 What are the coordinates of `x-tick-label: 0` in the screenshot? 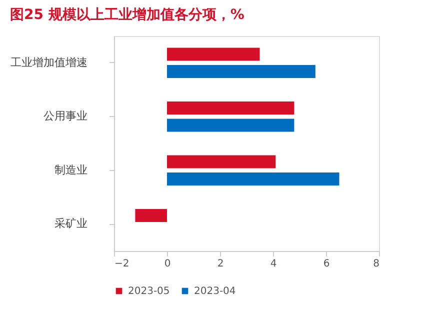 It's located at (167, 264).